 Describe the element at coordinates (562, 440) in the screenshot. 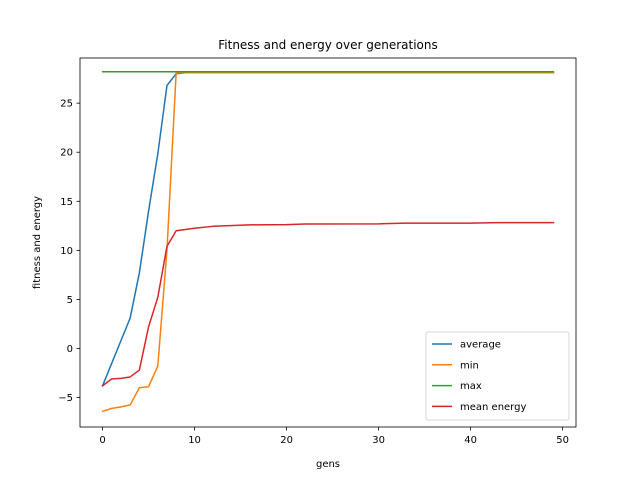

I see `x-tick-label: 50` at that location.